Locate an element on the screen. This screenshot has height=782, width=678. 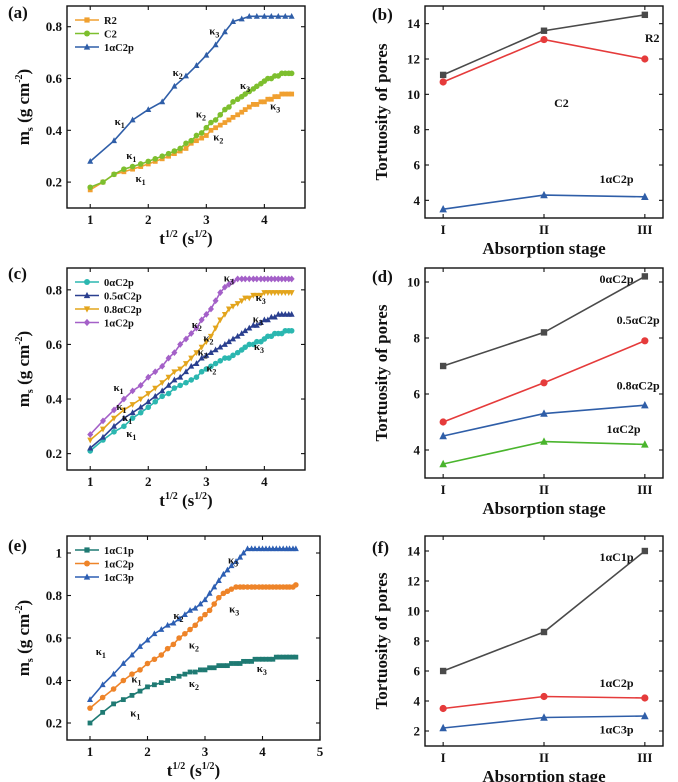
legend: R2 C2 1αC2p is located at coordinates (104, 35).